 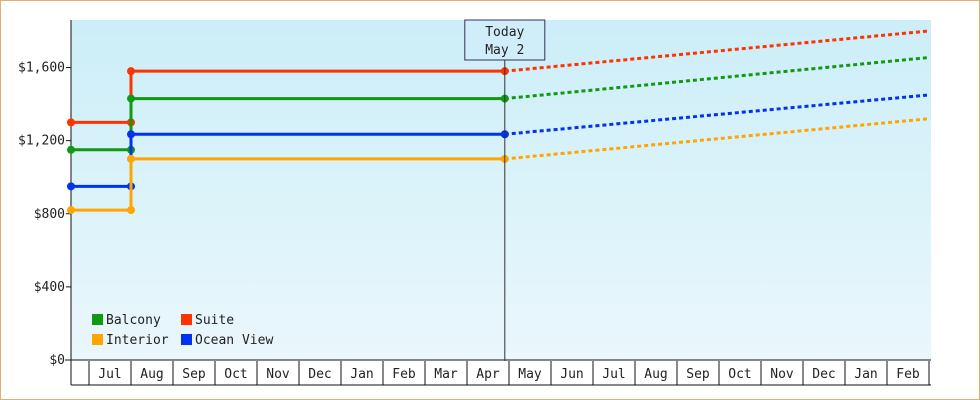 I want to click on y-tick-label: $1,600, so click(x=41, y=68).